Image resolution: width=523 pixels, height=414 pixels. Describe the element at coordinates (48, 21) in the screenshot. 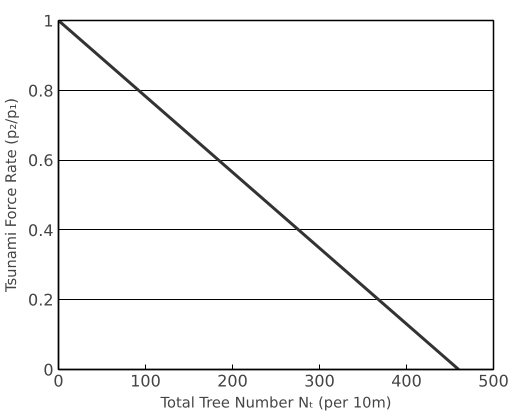

I see `y-tick-label: 1` at that location.